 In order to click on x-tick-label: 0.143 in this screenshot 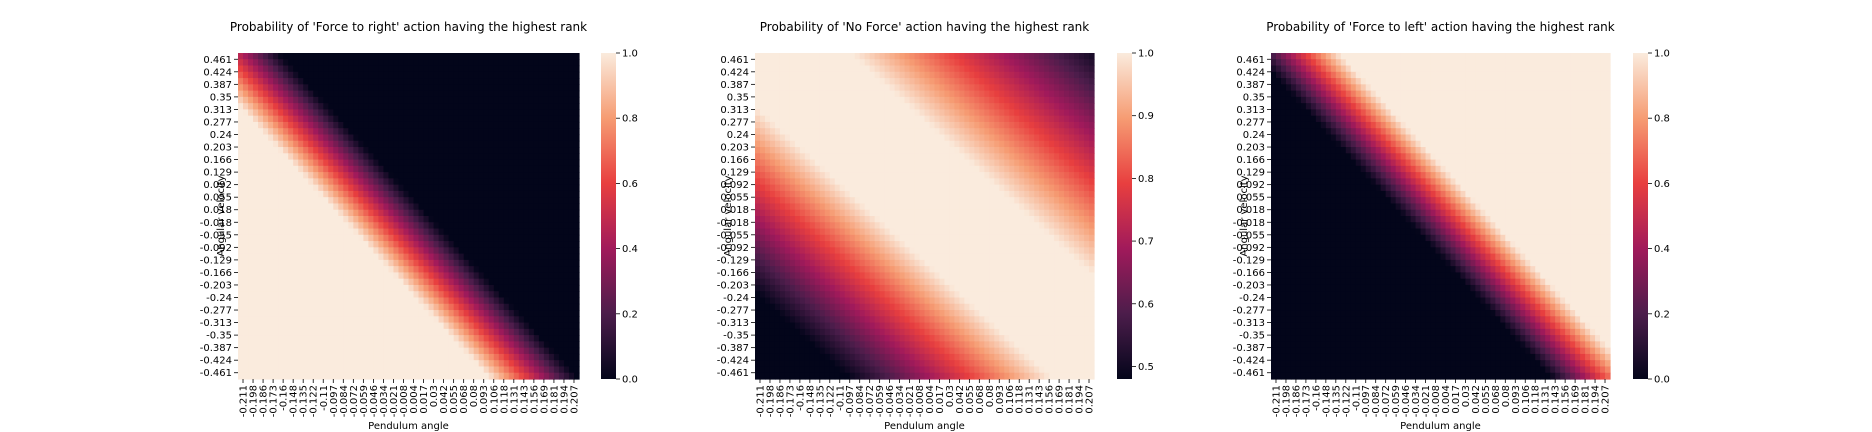, I will do `click(524, 399)`.